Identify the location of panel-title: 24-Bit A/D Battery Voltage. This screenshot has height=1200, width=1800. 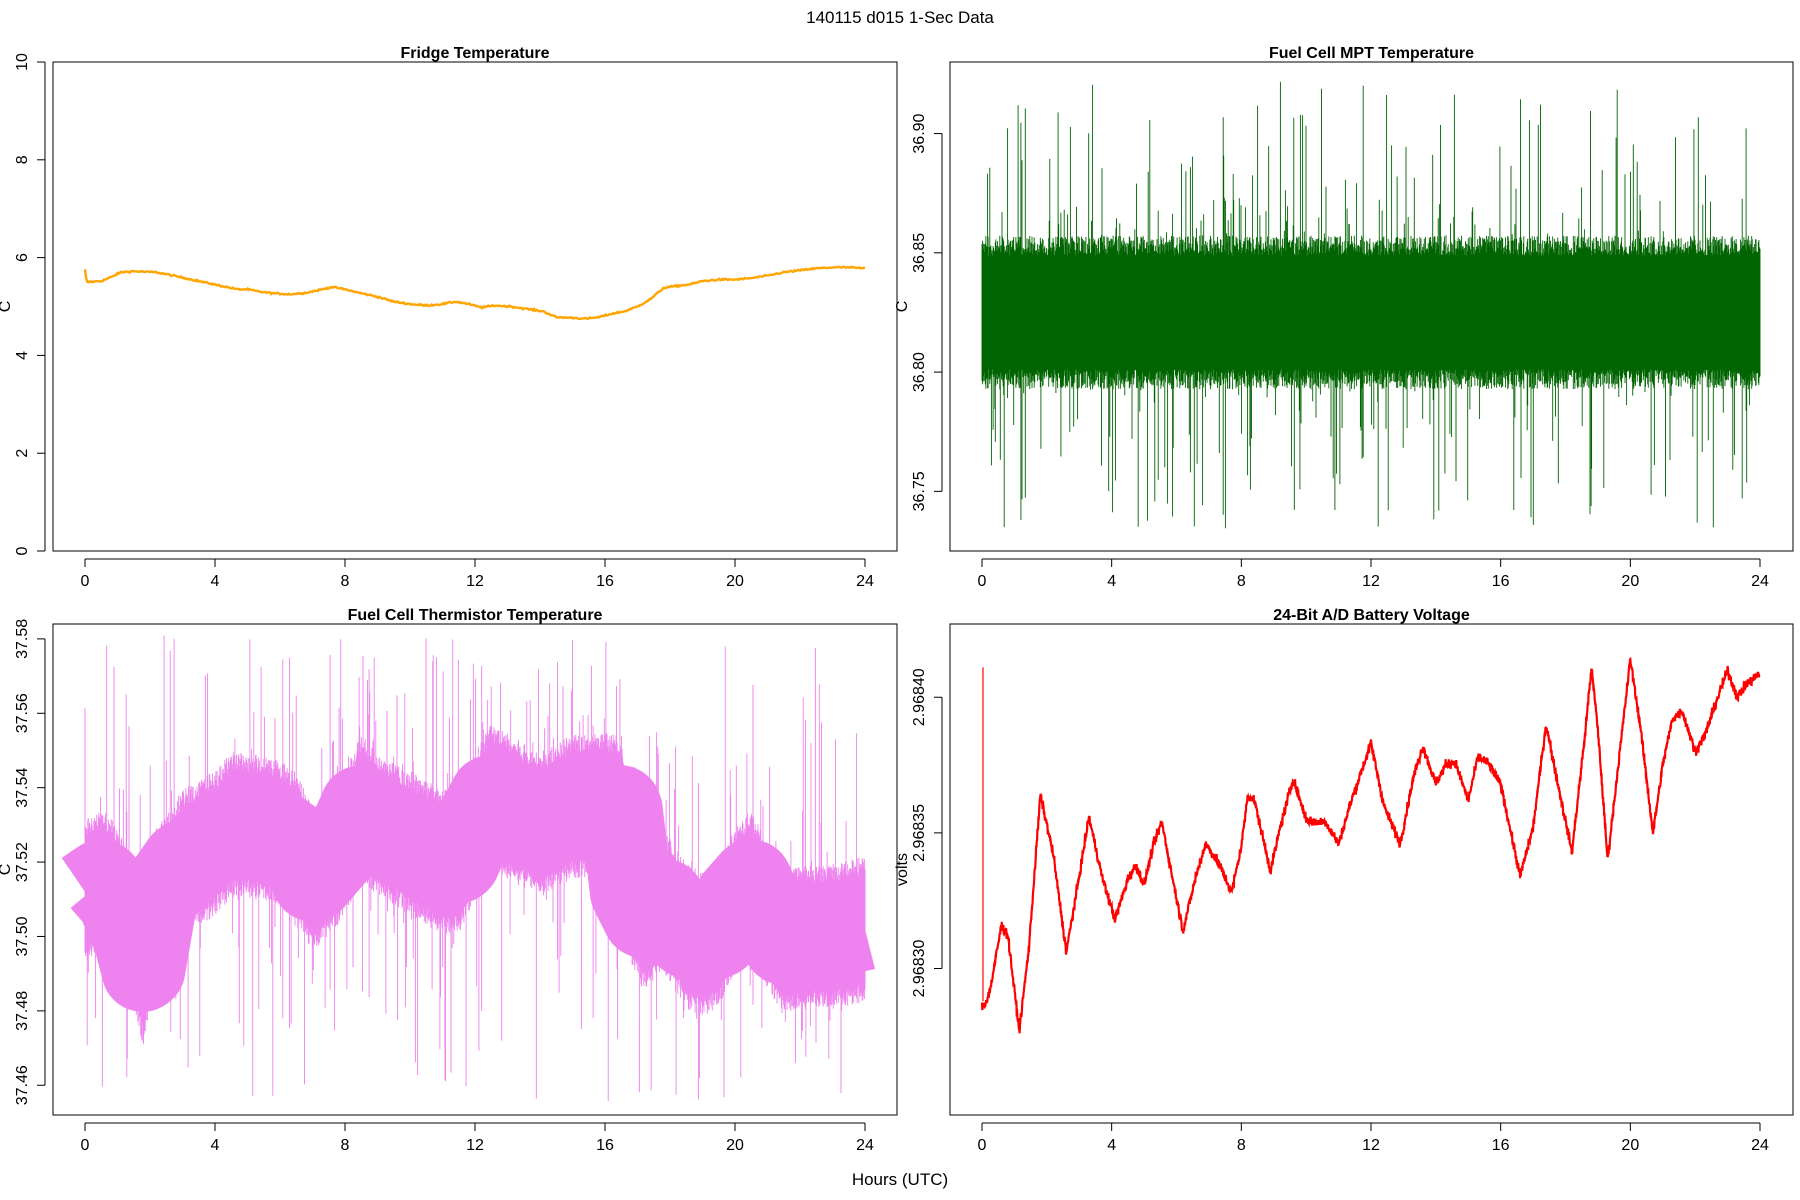
(1371, 615).